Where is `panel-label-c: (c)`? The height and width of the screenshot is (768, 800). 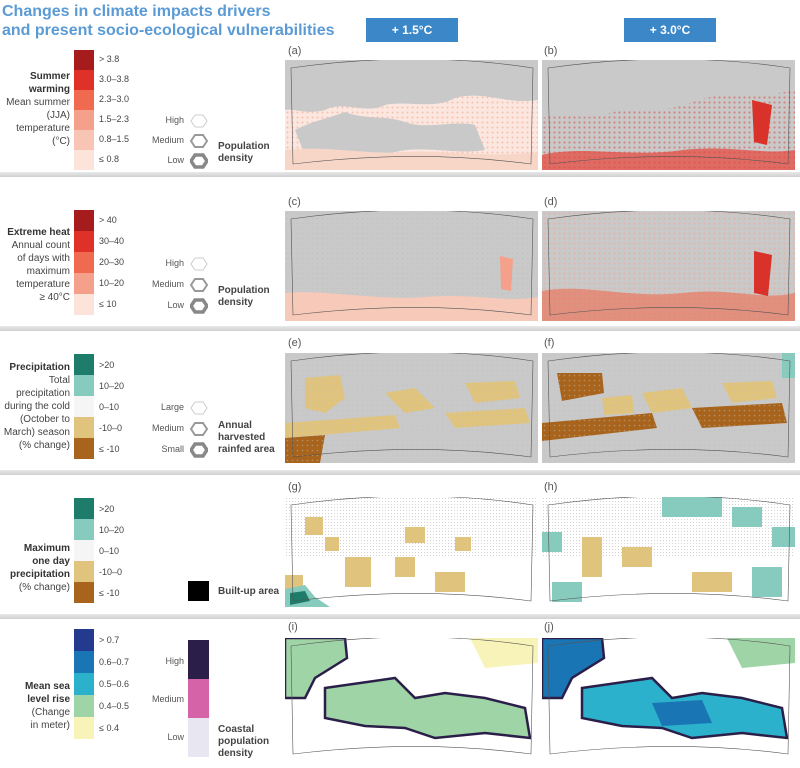 panel-label-c: (c) is located at coordinates (294, 202).